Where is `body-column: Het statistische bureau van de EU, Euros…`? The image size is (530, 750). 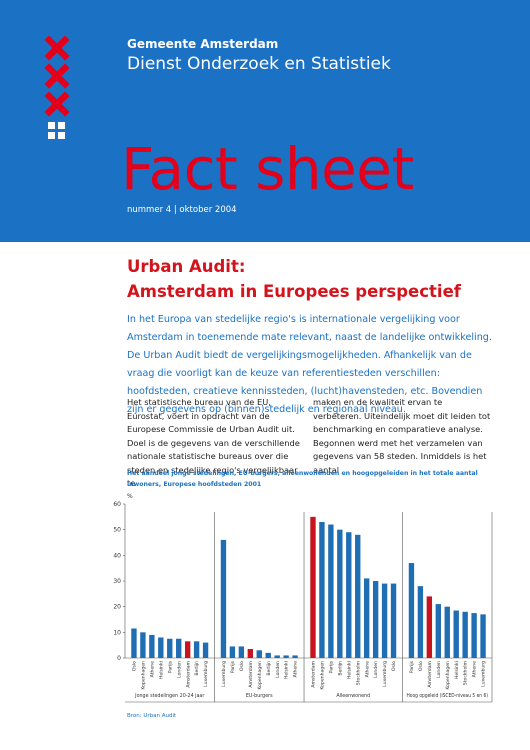 body-column: Het statistische bureau van de EU, Euros… is located at coordinates (213, 442).